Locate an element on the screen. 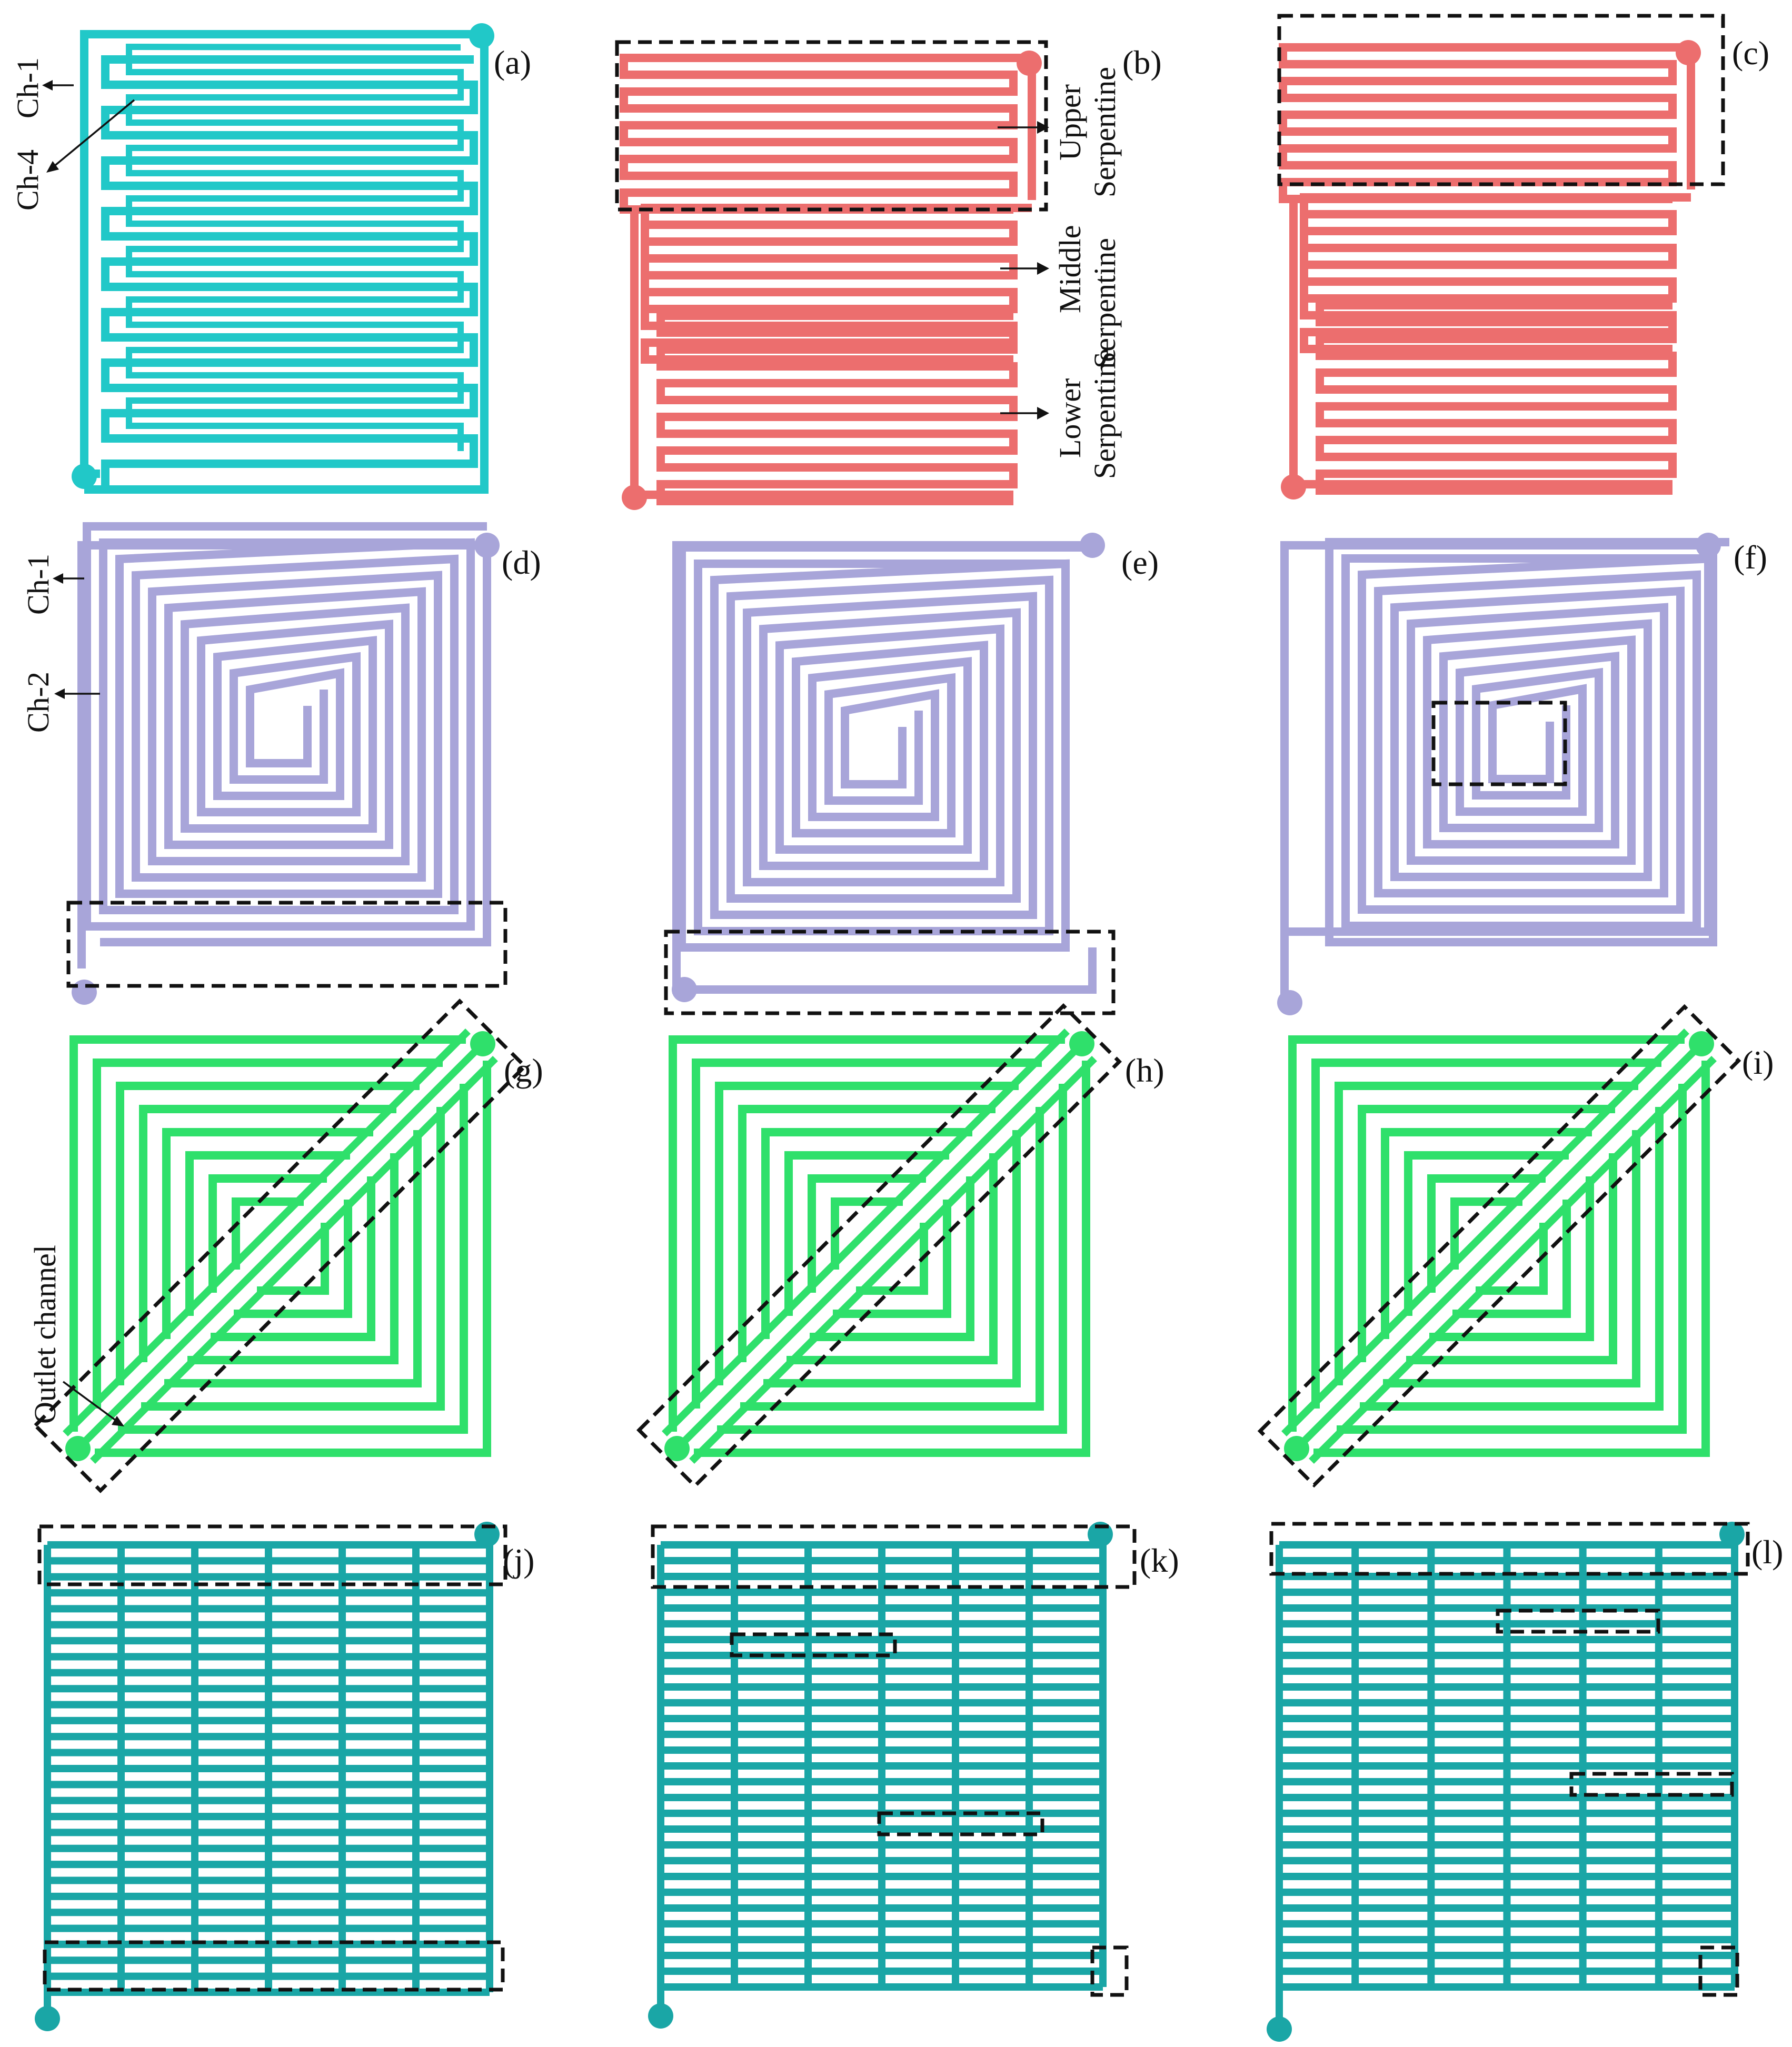  panel-label-d: (d) is located at coordinates (521, 563).